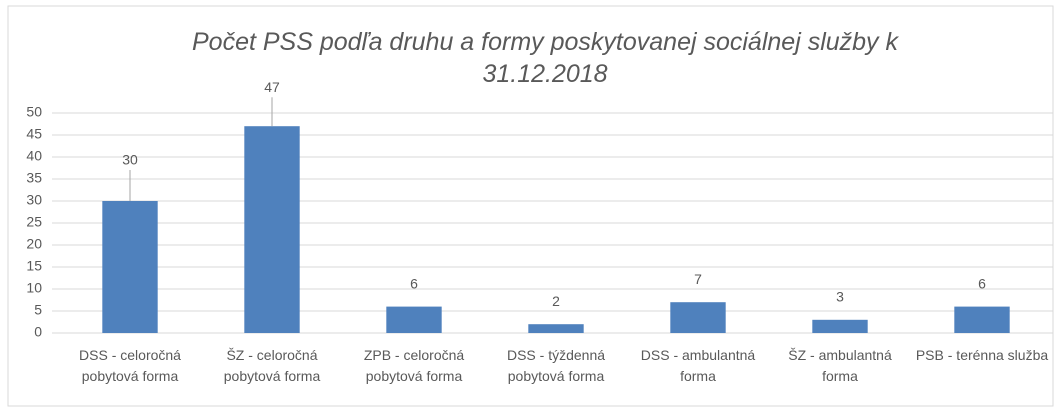  I want to click on y-tick-label: 5, so click(38, 310).